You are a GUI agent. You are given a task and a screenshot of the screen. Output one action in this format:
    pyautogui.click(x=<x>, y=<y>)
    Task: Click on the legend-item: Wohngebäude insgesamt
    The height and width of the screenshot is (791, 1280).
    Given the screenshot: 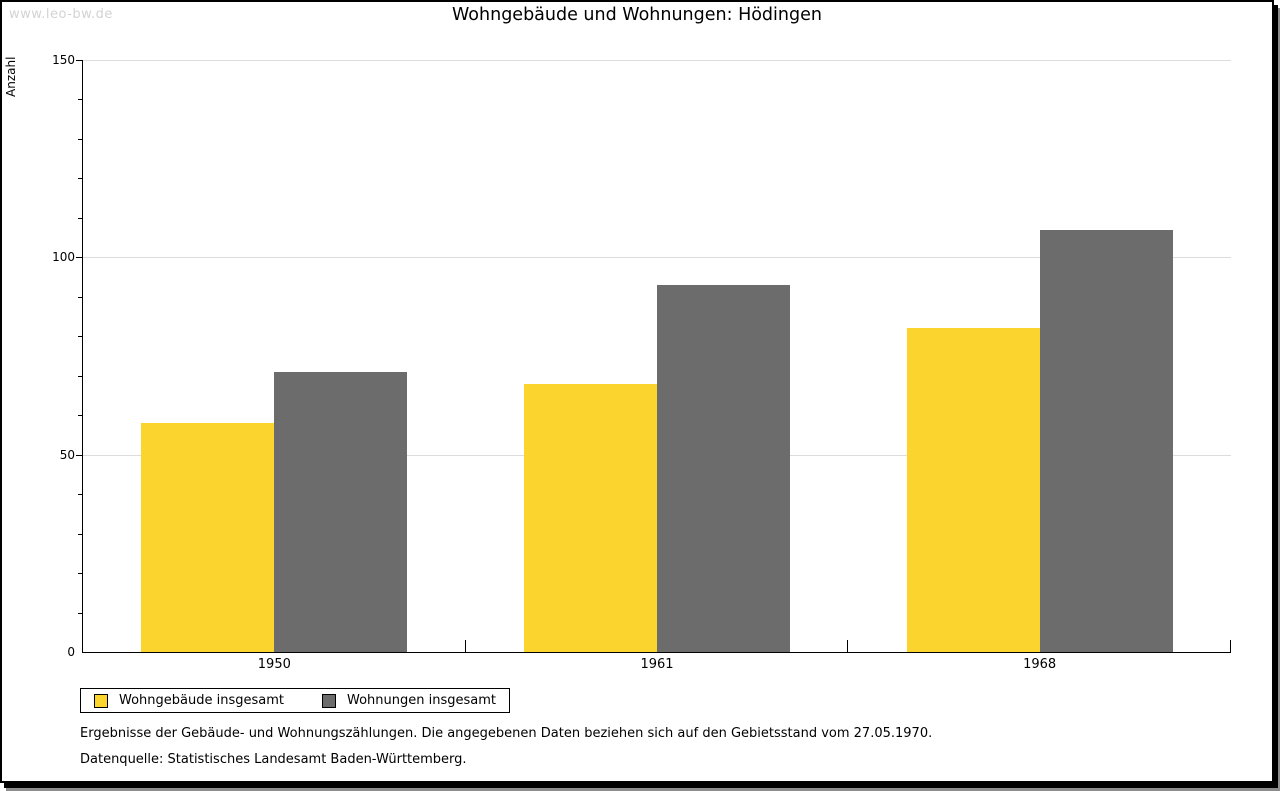 What is the action you would take?
    pyautogui.click(x=189, y=700)
    